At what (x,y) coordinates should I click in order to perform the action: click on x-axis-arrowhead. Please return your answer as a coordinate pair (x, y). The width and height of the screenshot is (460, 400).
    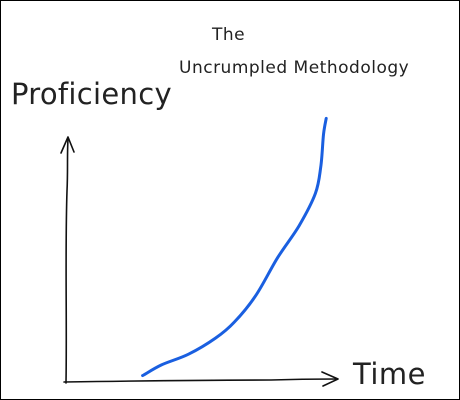
    Looking at the image, I should click on (330, 379).